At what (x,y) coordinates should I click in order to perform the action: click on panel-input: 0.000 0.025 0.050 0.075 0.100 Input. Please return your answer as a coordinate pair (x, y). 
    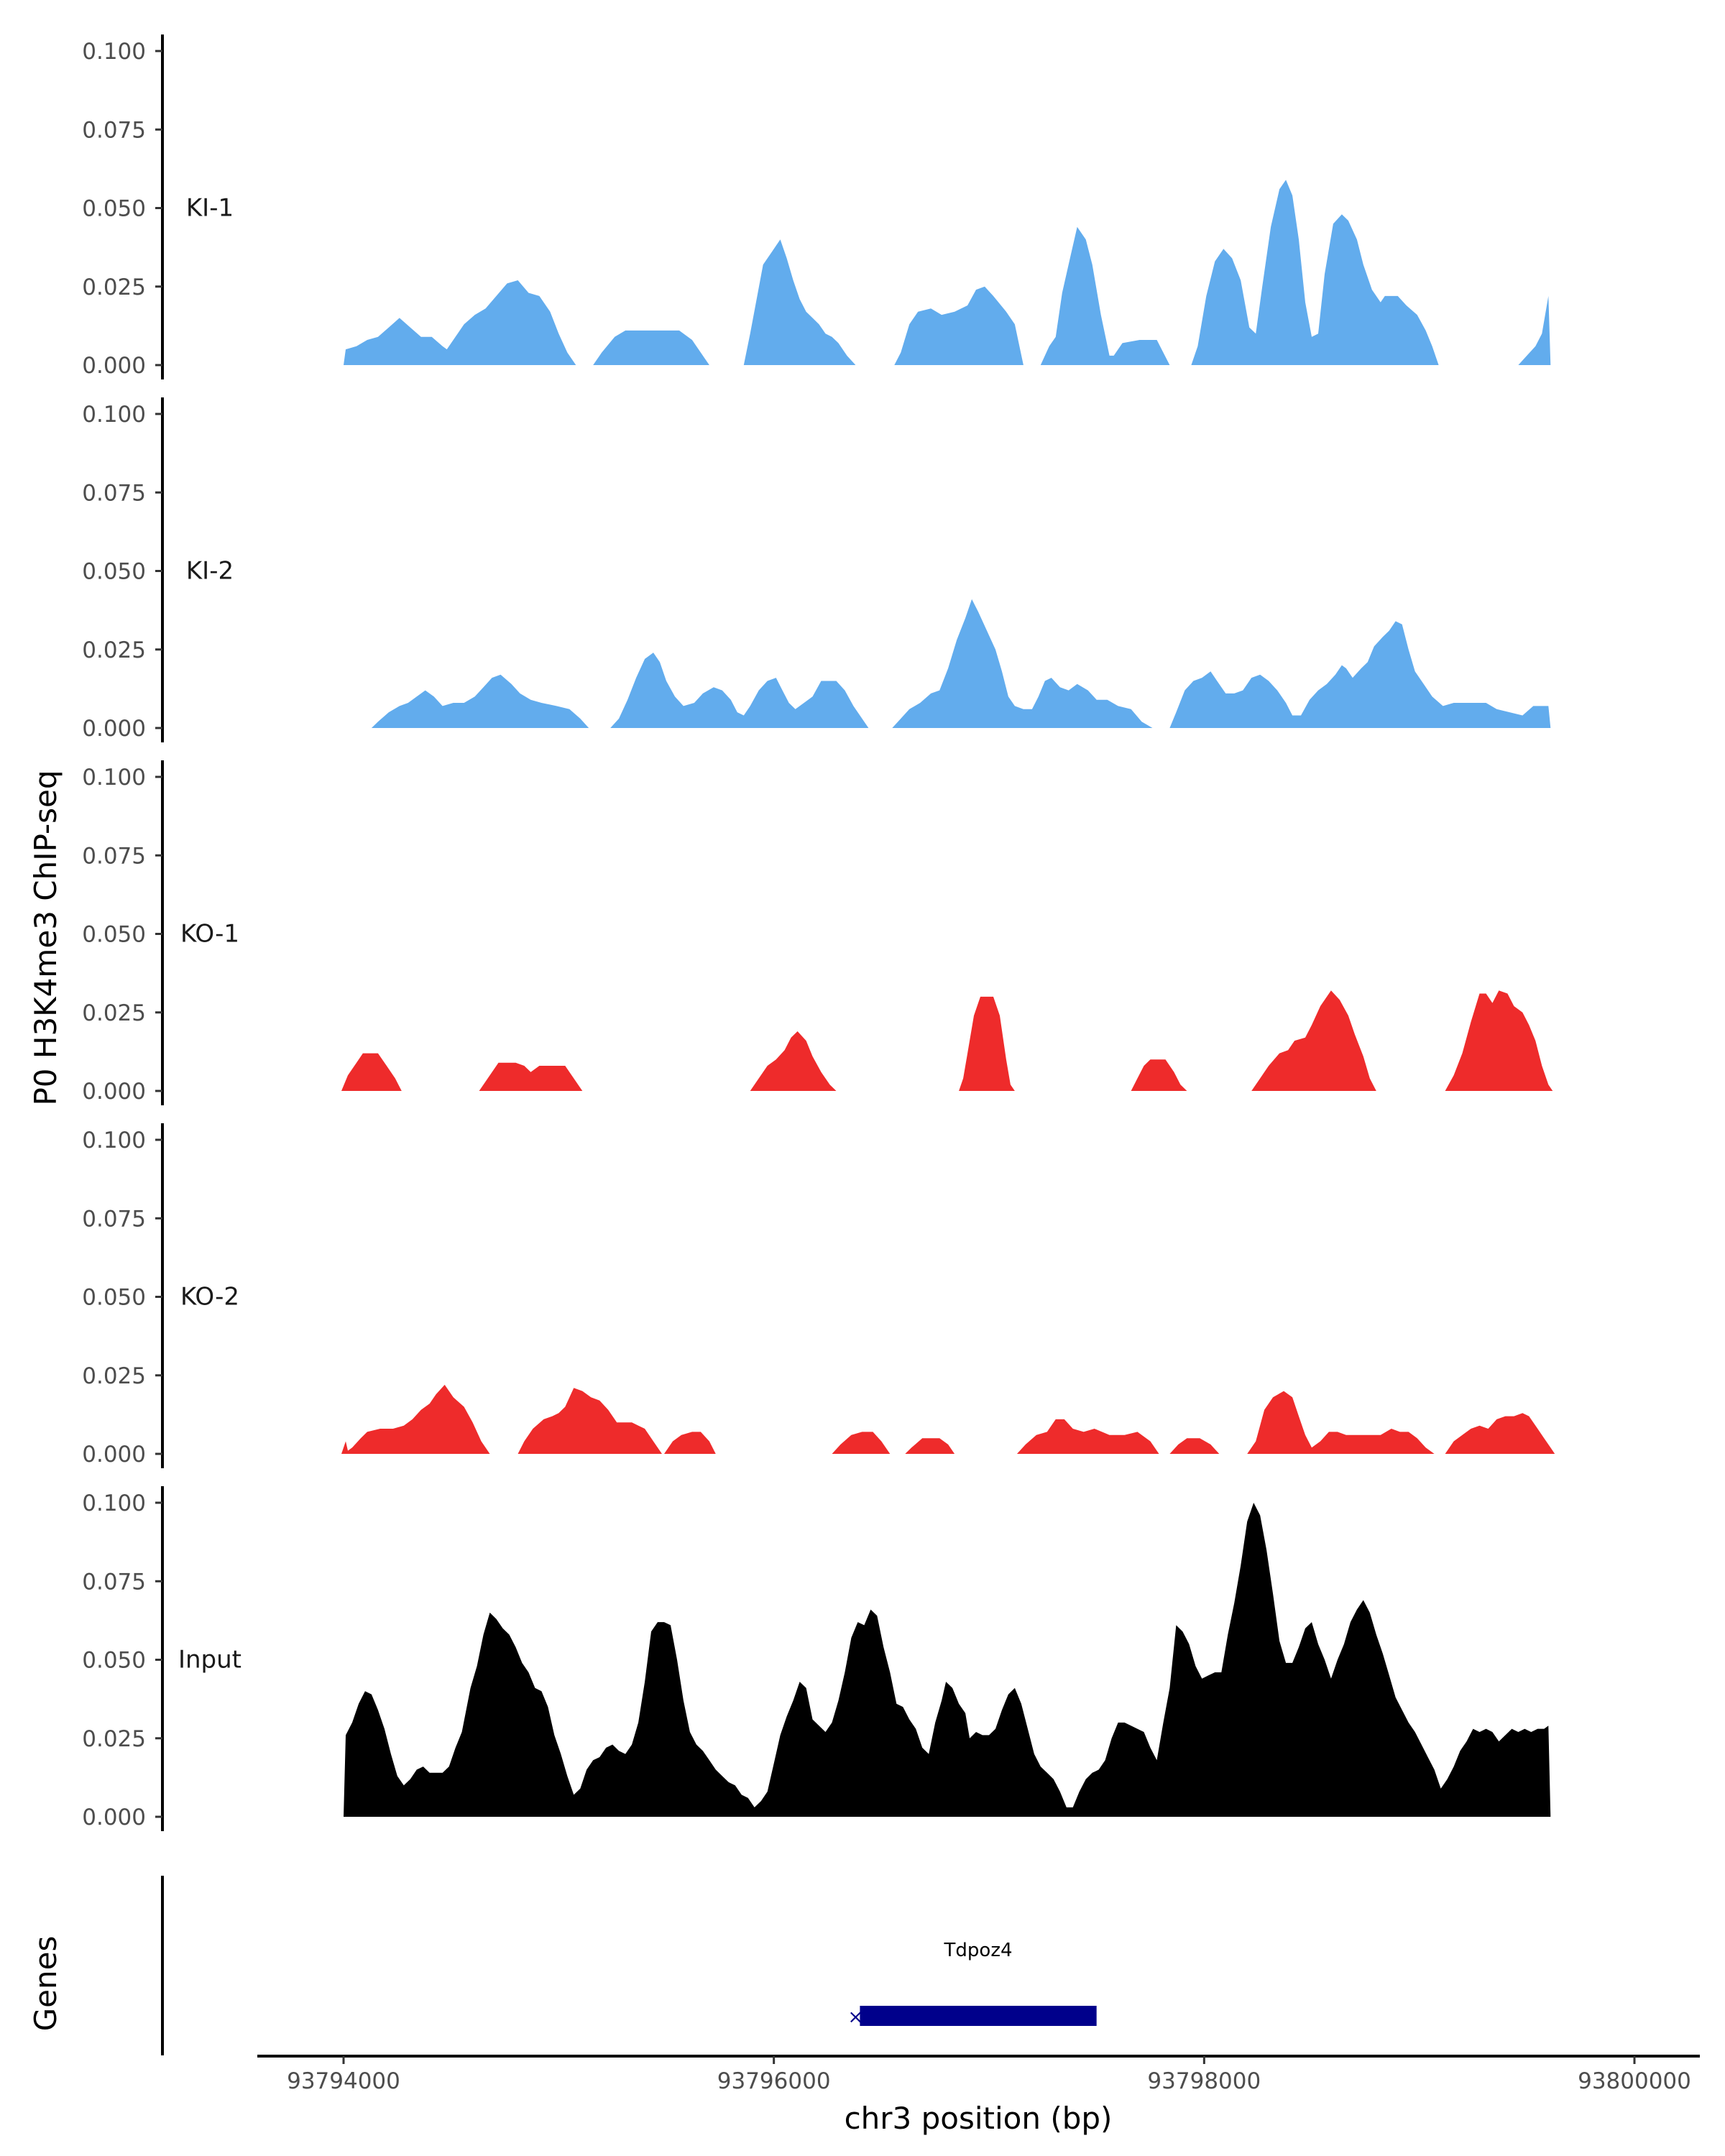
    Looking at the image, I should click on (816, 1658).